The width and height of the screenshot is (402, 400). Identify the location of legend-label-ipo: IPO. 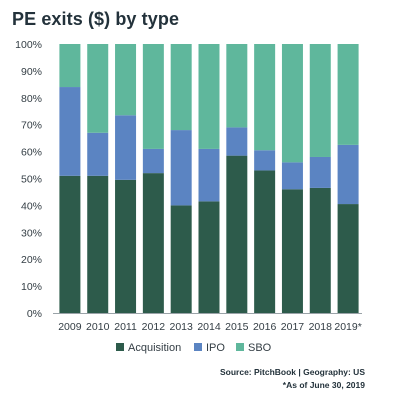
(215, 348).